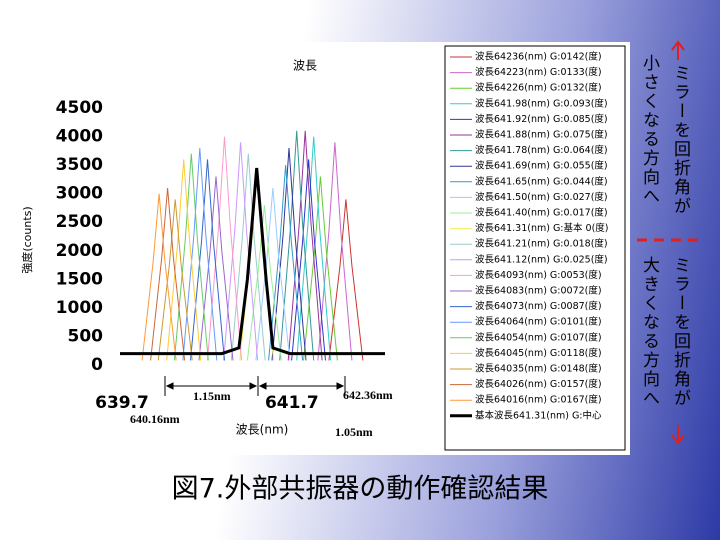 The image size is (720, 540). I want to click on y-tick-label: 0, so click(97, 365).